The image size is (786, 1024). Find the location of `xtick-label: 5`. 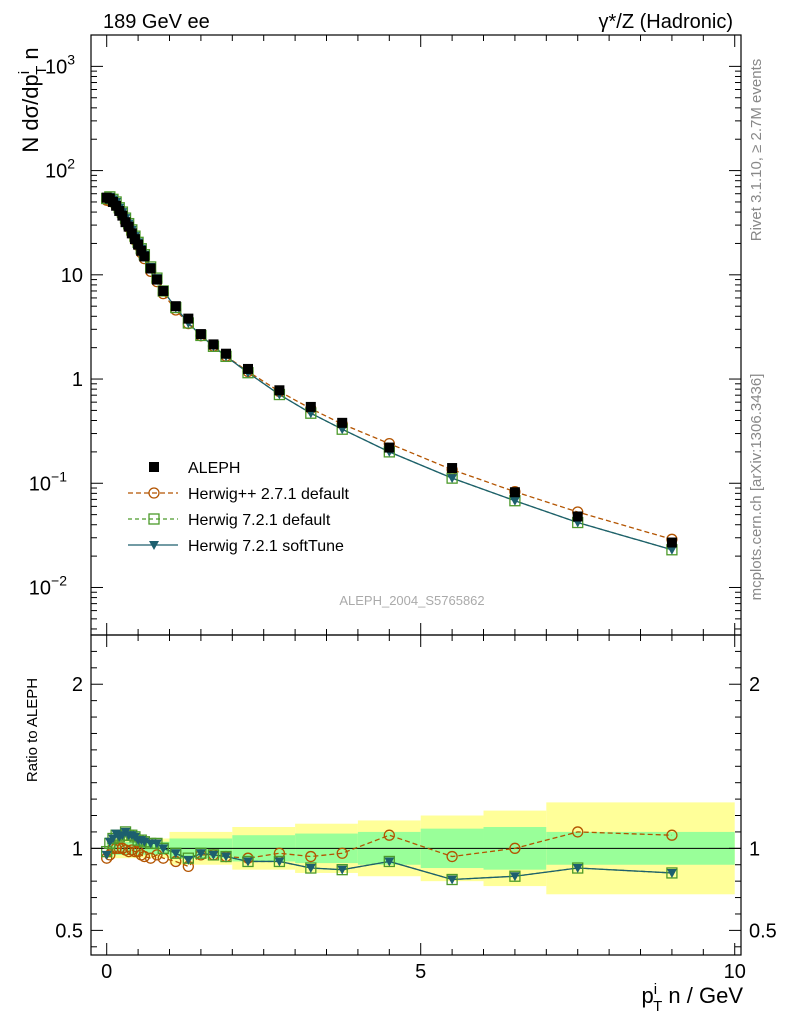

xtick-label: 5 is located at coordinates (420, 972).